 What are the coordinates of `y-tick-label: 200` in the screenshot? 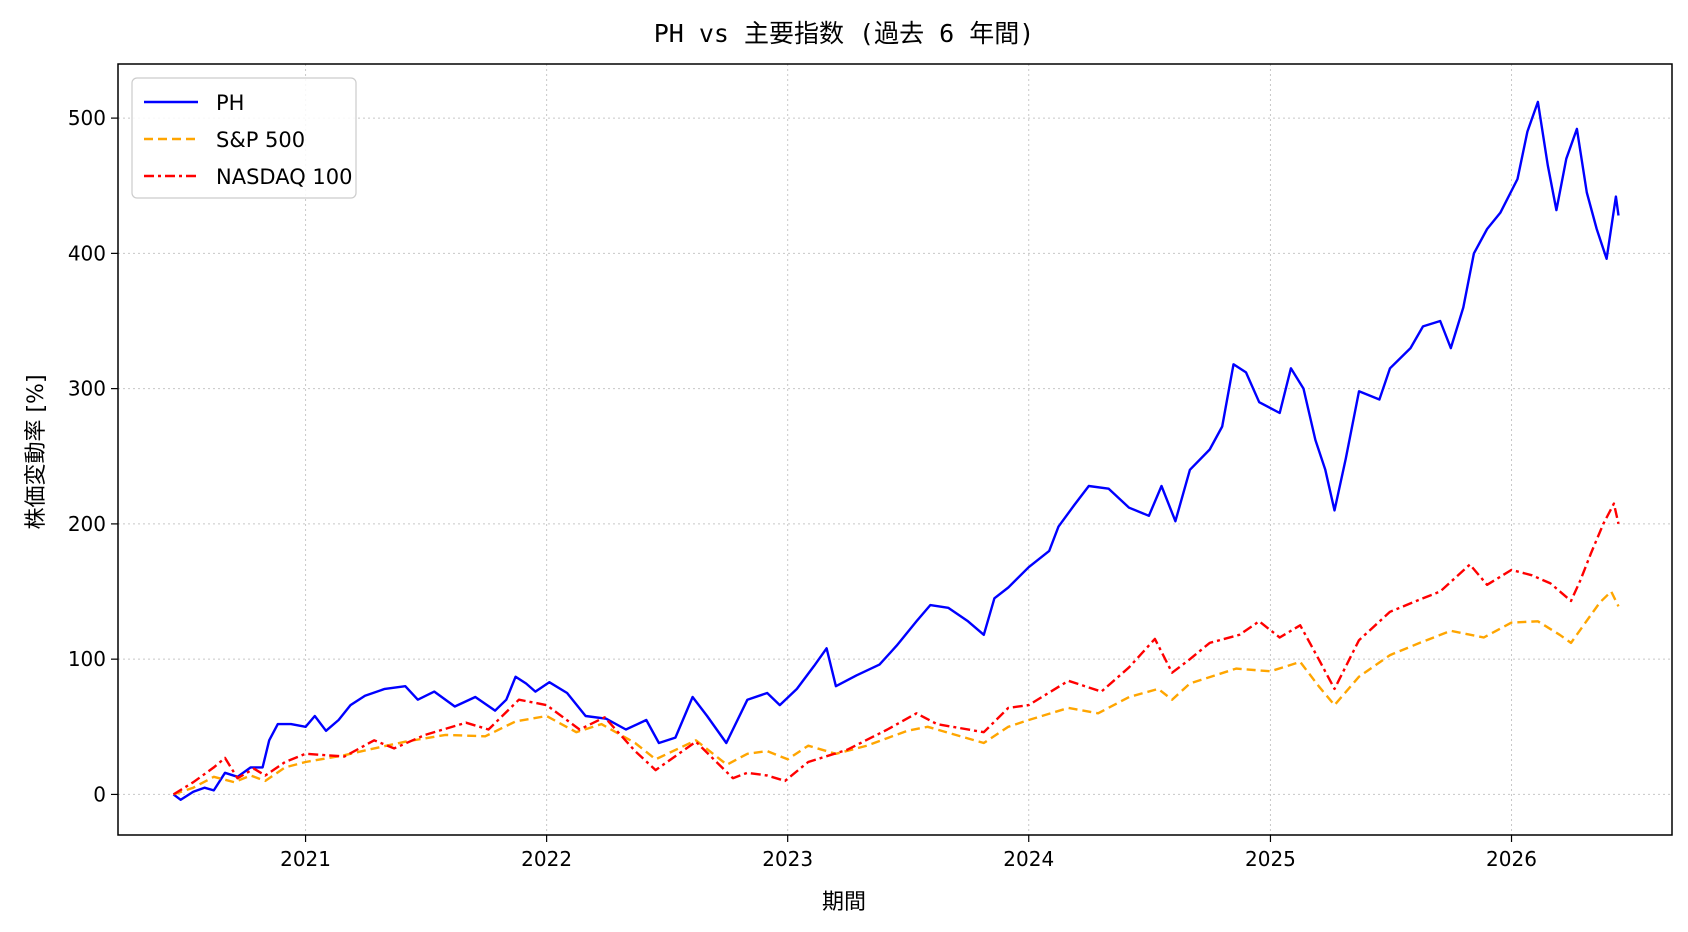 It's located at (87, 524).